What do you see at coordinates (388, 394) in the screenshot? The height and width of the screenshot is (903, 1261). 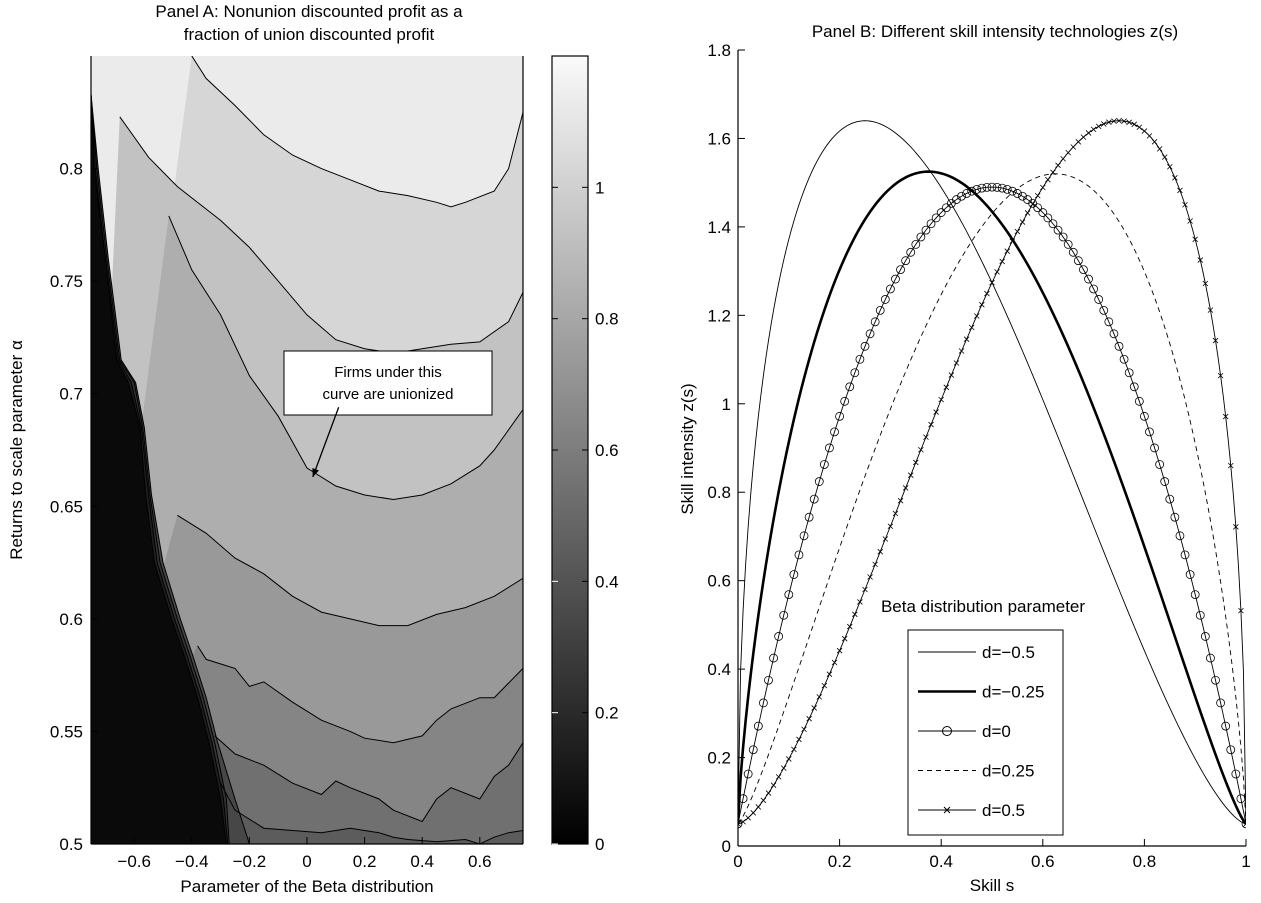 I see `annotation-text: curve are unionized` at bounding box center [388, 394].